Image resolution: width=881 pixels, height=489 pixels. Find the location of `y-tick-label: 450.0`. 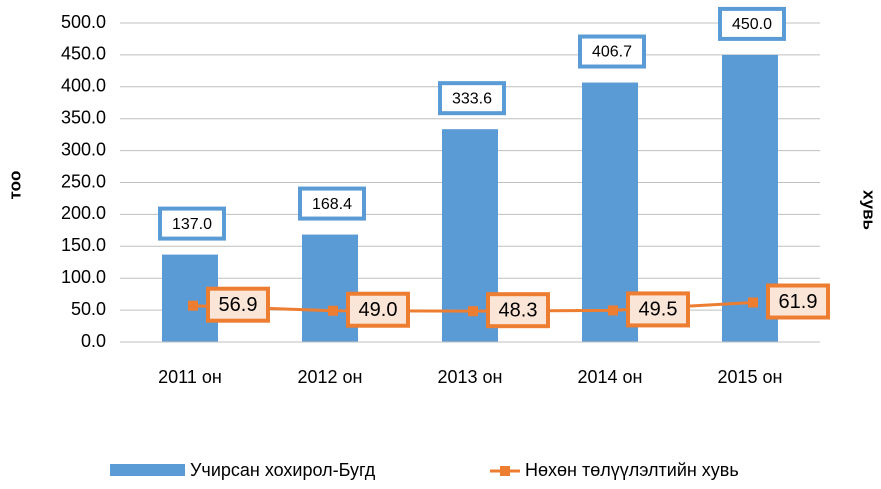

y-tick-label: 450.0 is located at coordinates (83, 54).